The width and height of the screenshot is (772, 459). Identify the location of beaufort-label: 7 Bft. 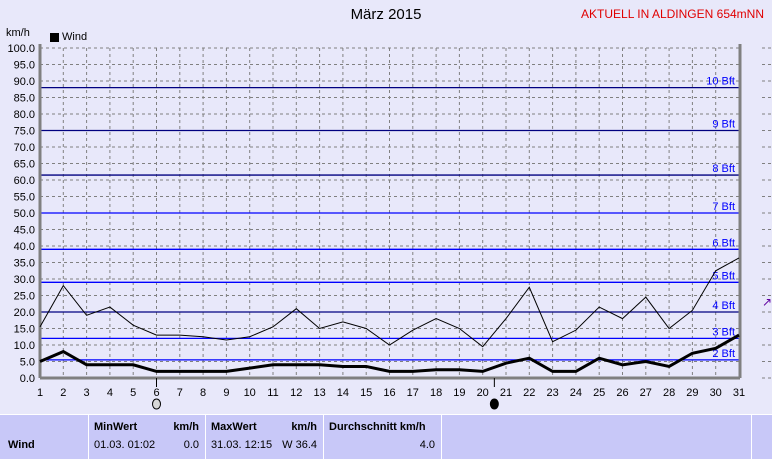
(723, 207).